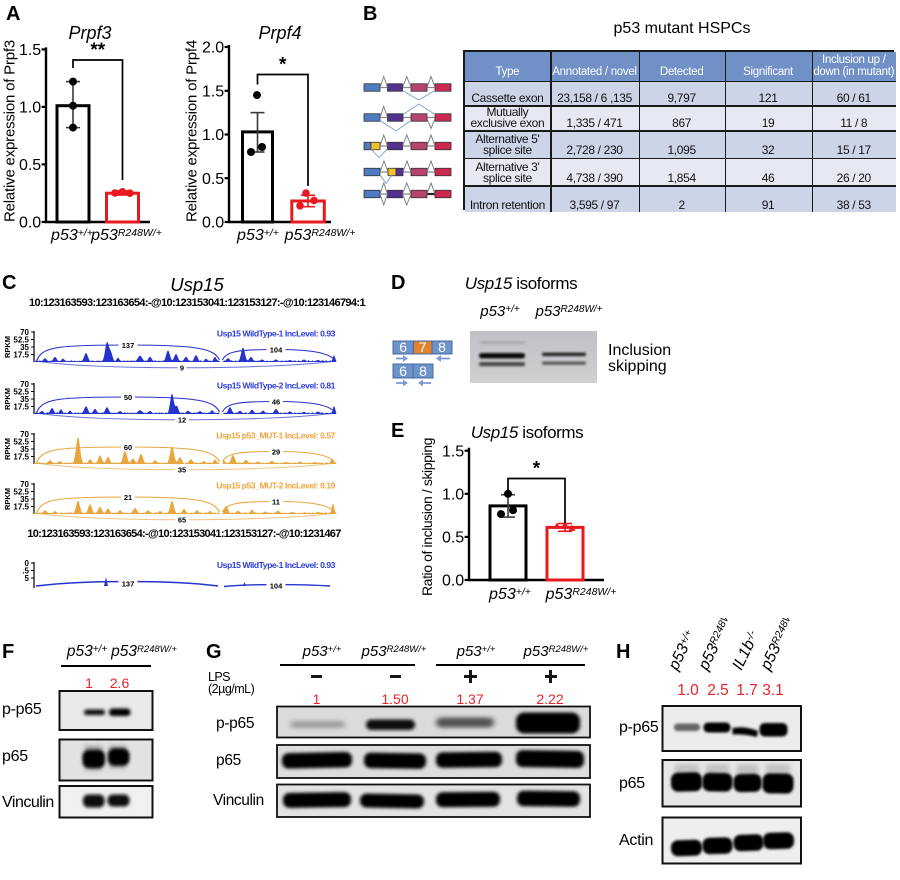  What do you see at coordinates (25, 571) in the screenshot?
I see `svg-text: .5` at bounding box center [25, 571].